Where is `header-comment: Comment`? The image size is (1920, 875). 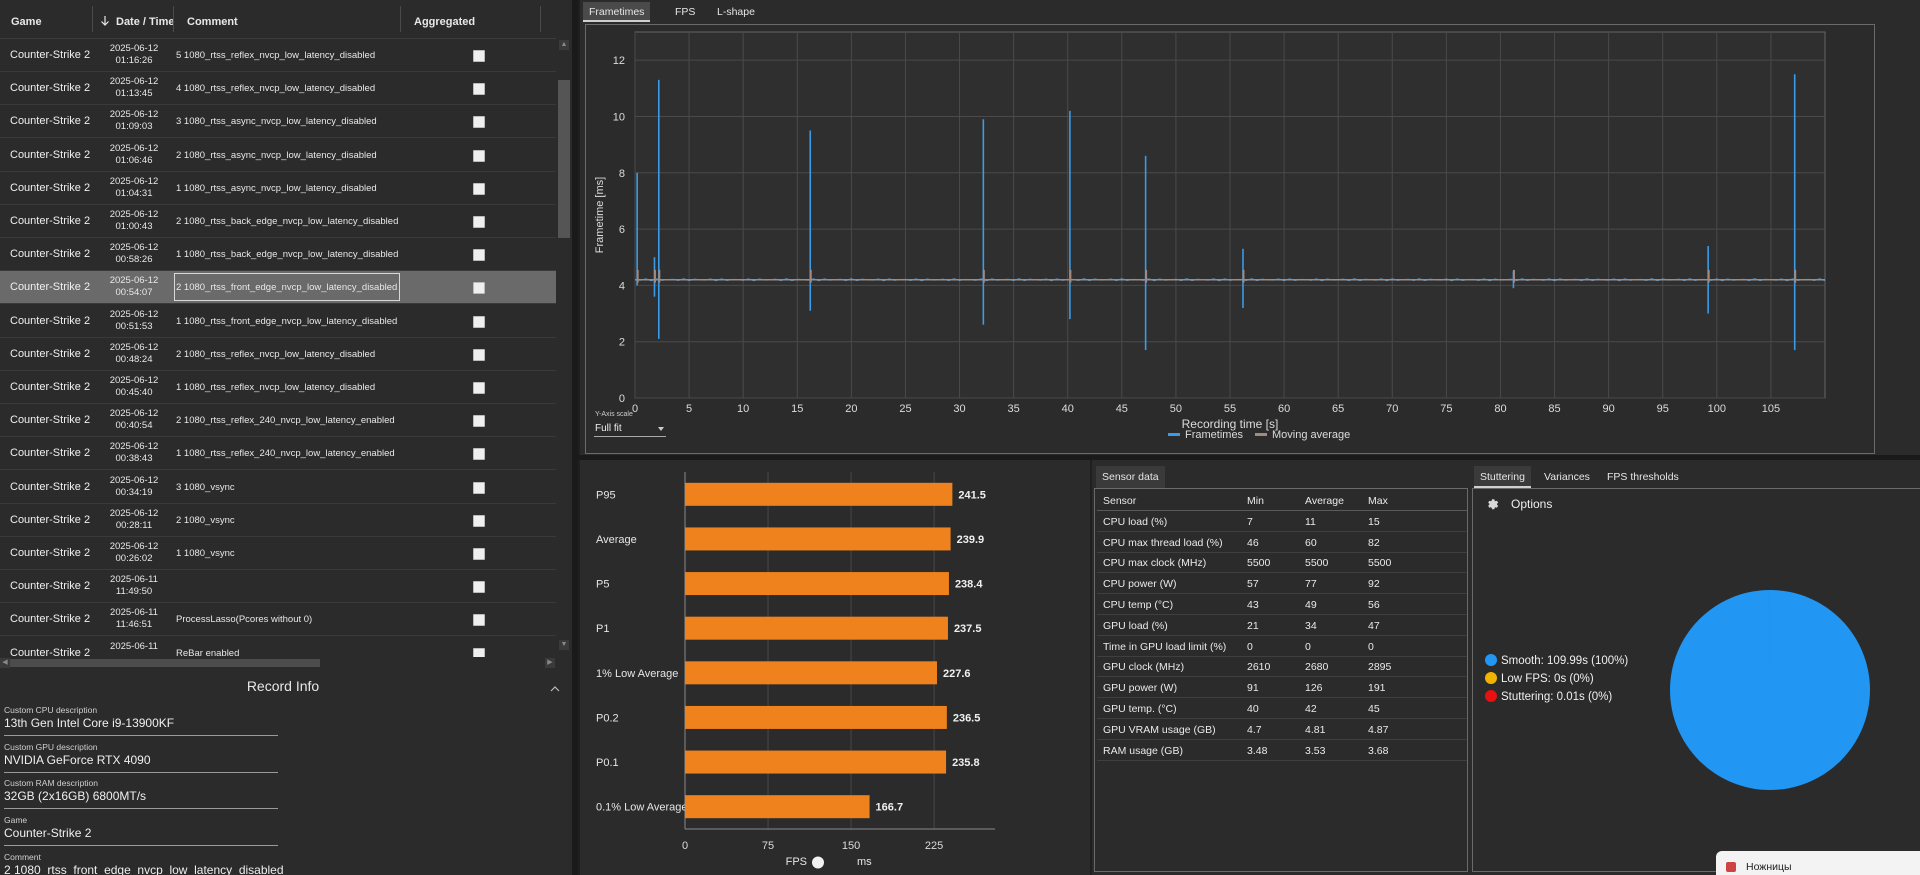 header-comment: Comment is located at coordinates (212, 22).